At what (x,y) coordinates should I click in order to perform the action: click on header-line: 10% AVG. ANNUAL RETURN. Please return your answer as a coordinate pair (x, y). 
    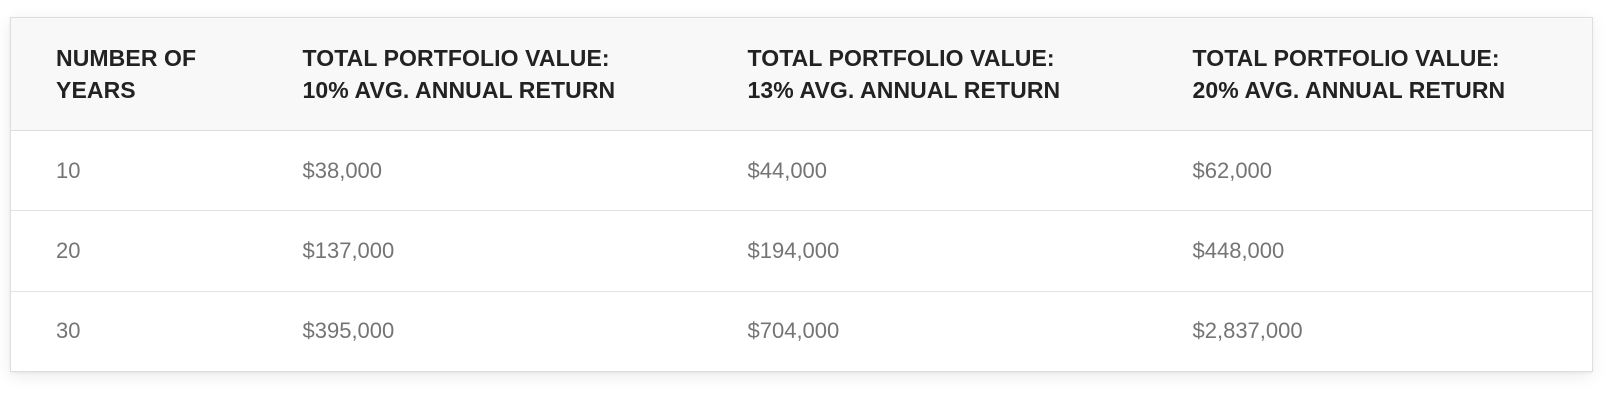
    Looking at the image, I should click on (459, 90).